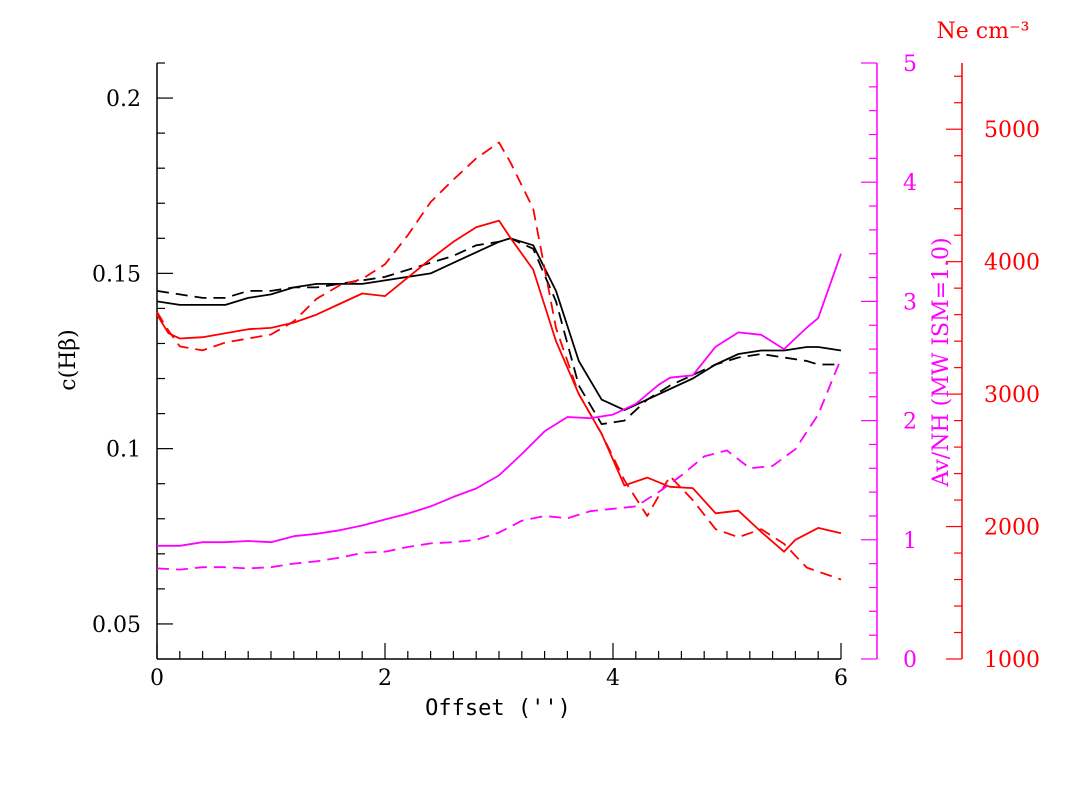  Describe the element at coordinates (123, 450) in the screenshot. I see `y-tick-label: 0.1` at that location.